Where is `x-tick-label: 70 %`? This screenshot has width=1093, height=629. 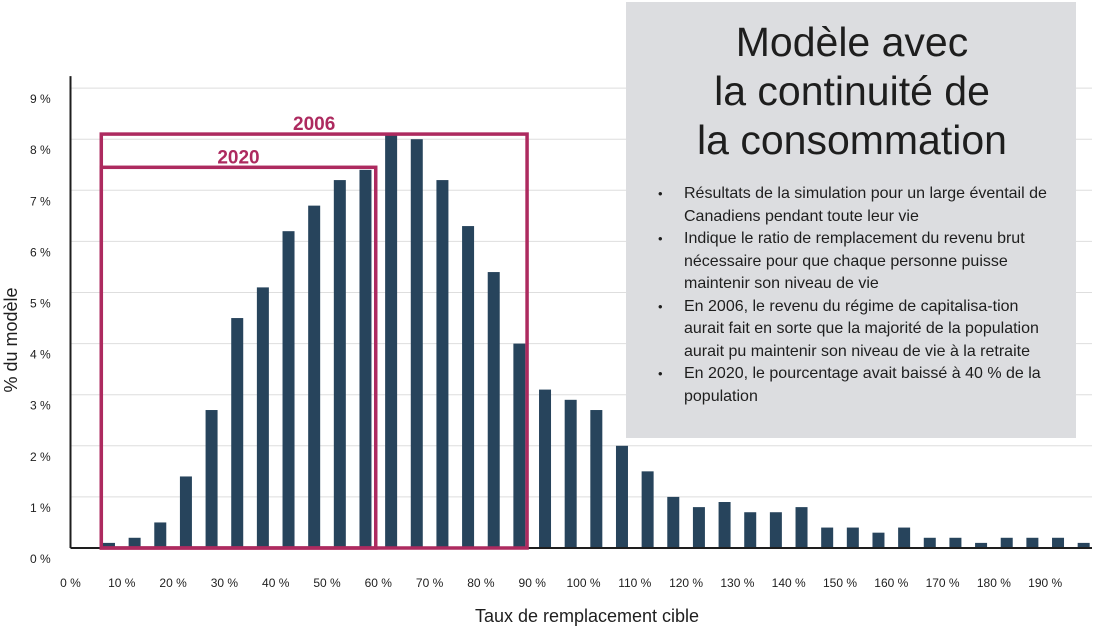 x-tick-label: 70 % is located at coordinates (430, 583).